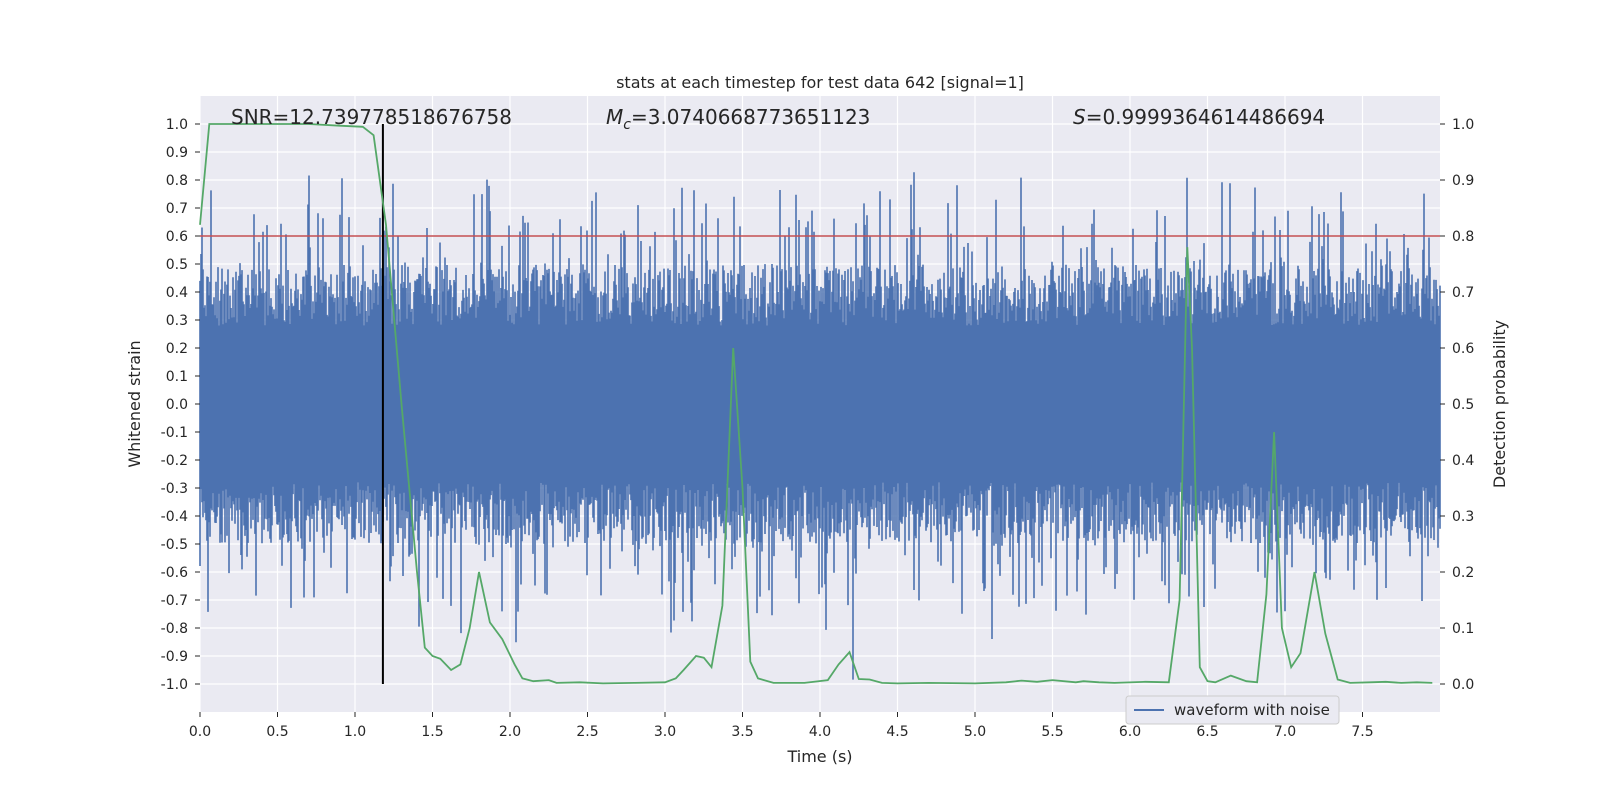 This screenshot has width=1600, height=800. What do you see at coordinates (1130, 732) in the screenshot?
I see `x-tick-label: 6.0` at bounding box center [1130, 732].